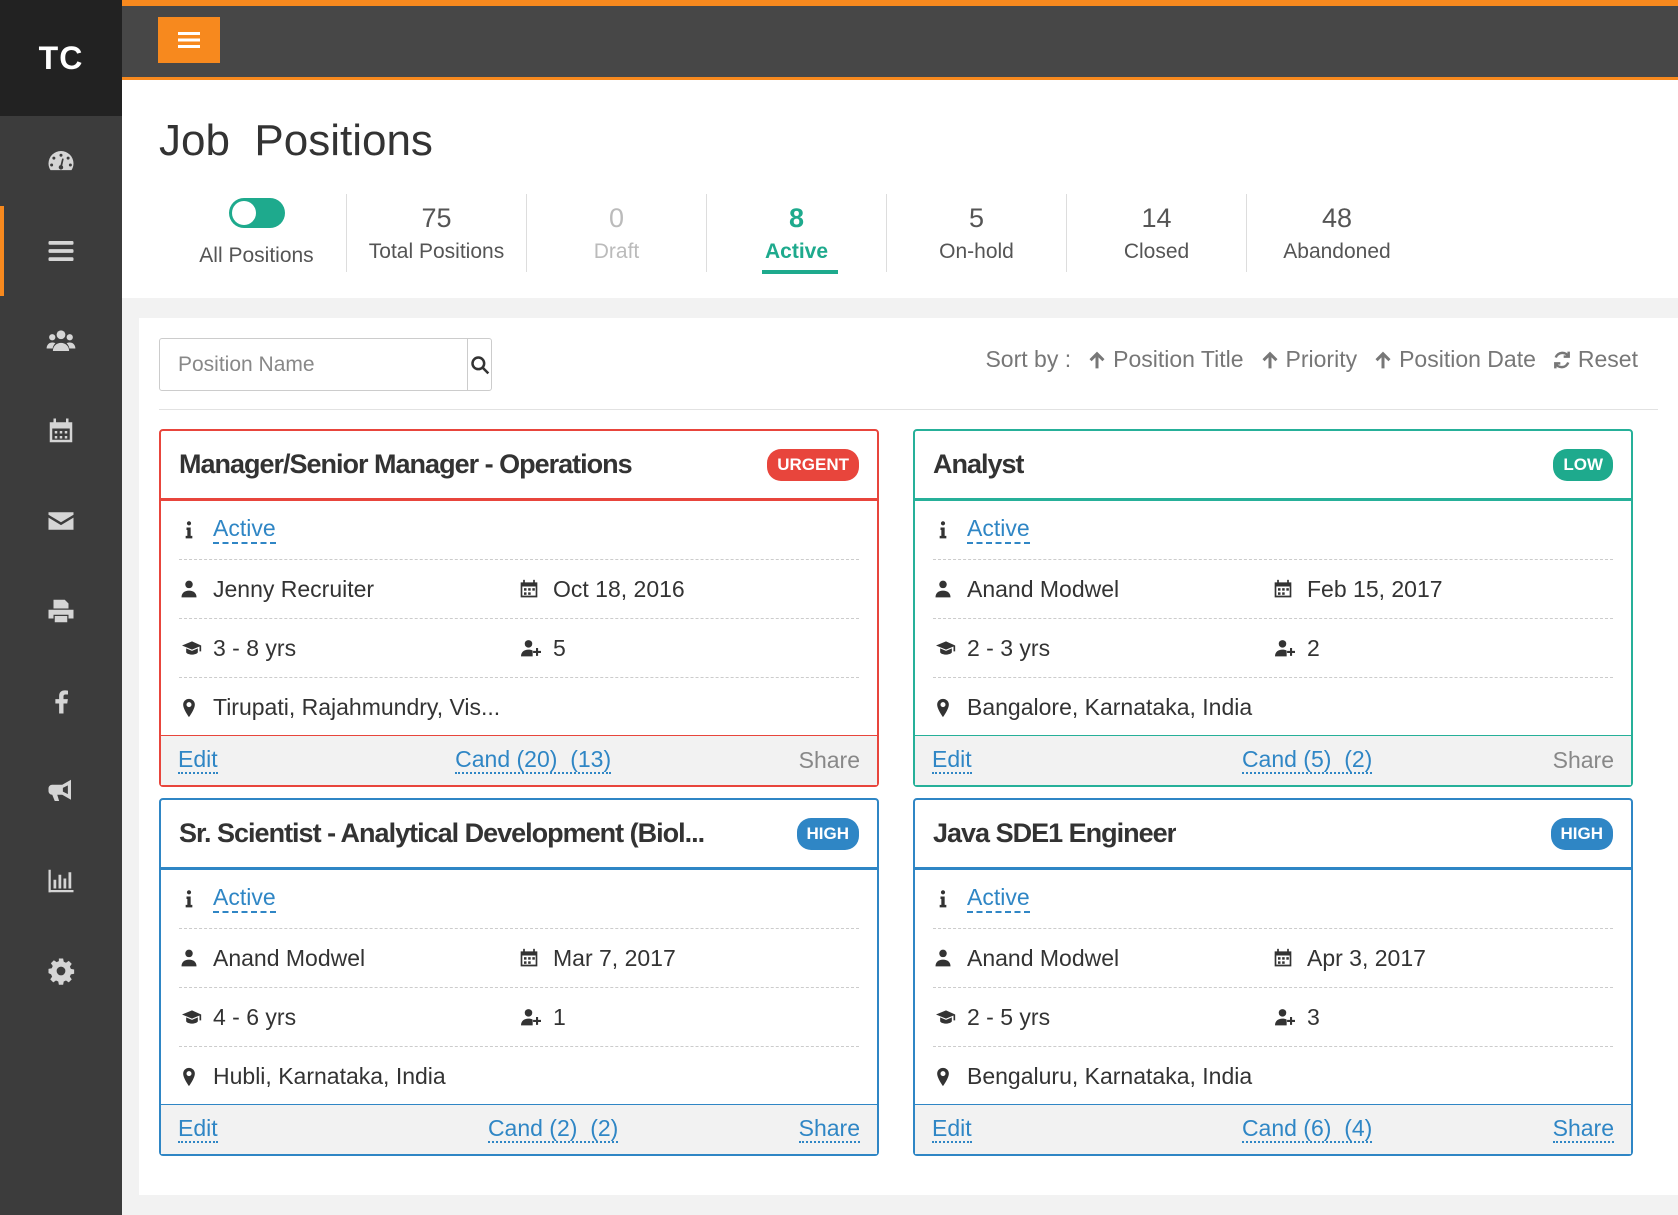 The width and height of the screenshot is (1678, 1215). What do you see at coordinates (1337, 217) in the screenshot?
I see `filter-count: 48` at bounding box center [1337, 217].